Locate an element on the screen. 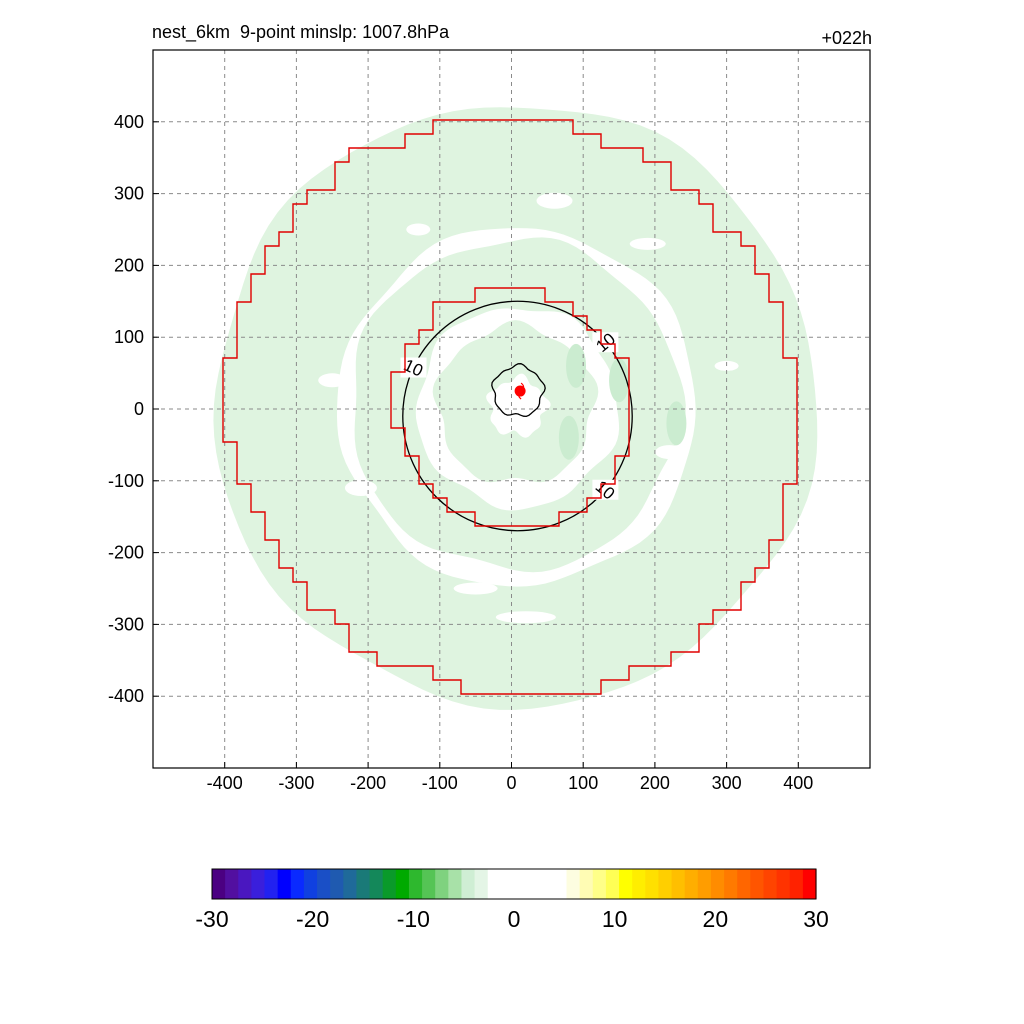 This screenshot has height=1024, width=1024. x-tick-label: 400 is located at coordinates (798, 783).